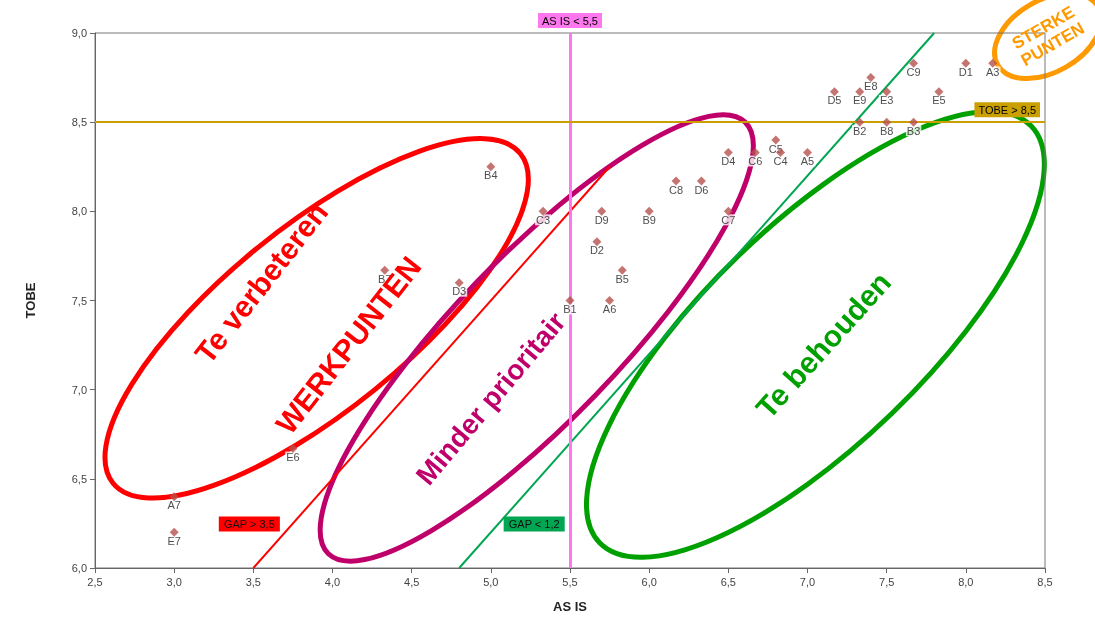 This screenshot has height=623, width=1095. Describe the element at coordinates (79, 478) in the screenshot. I see `y-tick-label: 6,5` at that location.